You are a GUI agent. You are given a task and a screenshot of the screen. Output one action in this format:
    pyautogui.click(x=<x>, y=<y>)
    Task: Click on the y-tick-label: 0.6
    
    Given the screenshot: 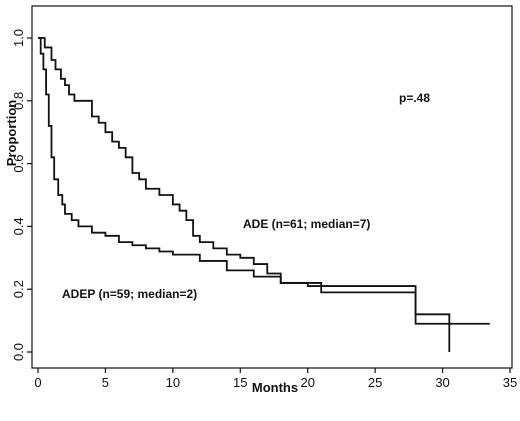 What is the action you would take?
    pyautogui.click(x=18, y=164)
    